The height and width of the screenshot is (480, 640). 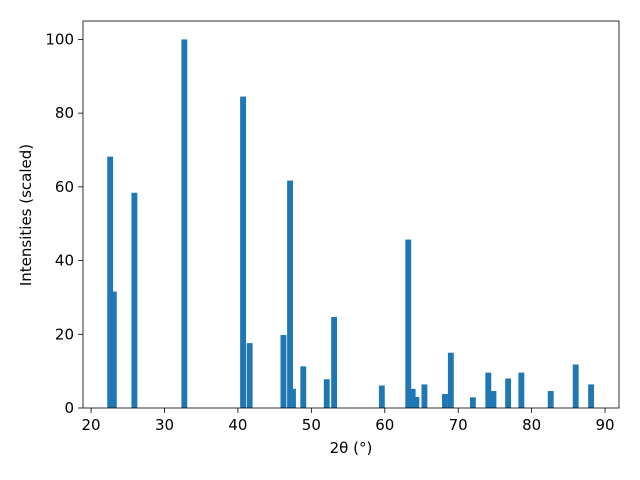 What do you see at coordinates (64, 261) in the screenshot?
I see `y-tick-label: 40` at bounding box center [64, 261].